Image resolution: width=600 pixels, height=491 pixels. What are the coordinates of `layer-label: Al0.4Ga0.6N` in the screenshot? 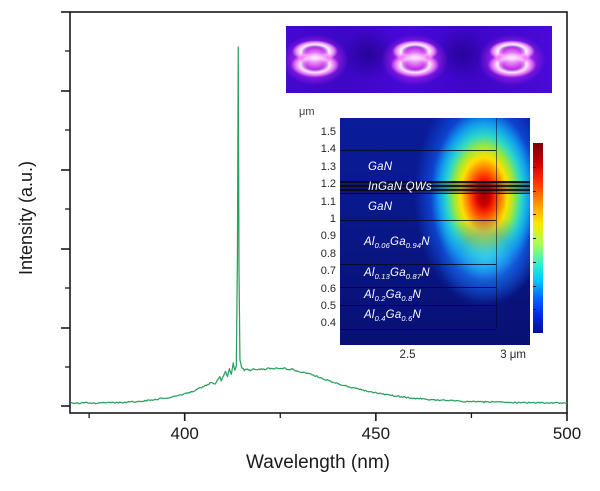 It's located at (392, 315).